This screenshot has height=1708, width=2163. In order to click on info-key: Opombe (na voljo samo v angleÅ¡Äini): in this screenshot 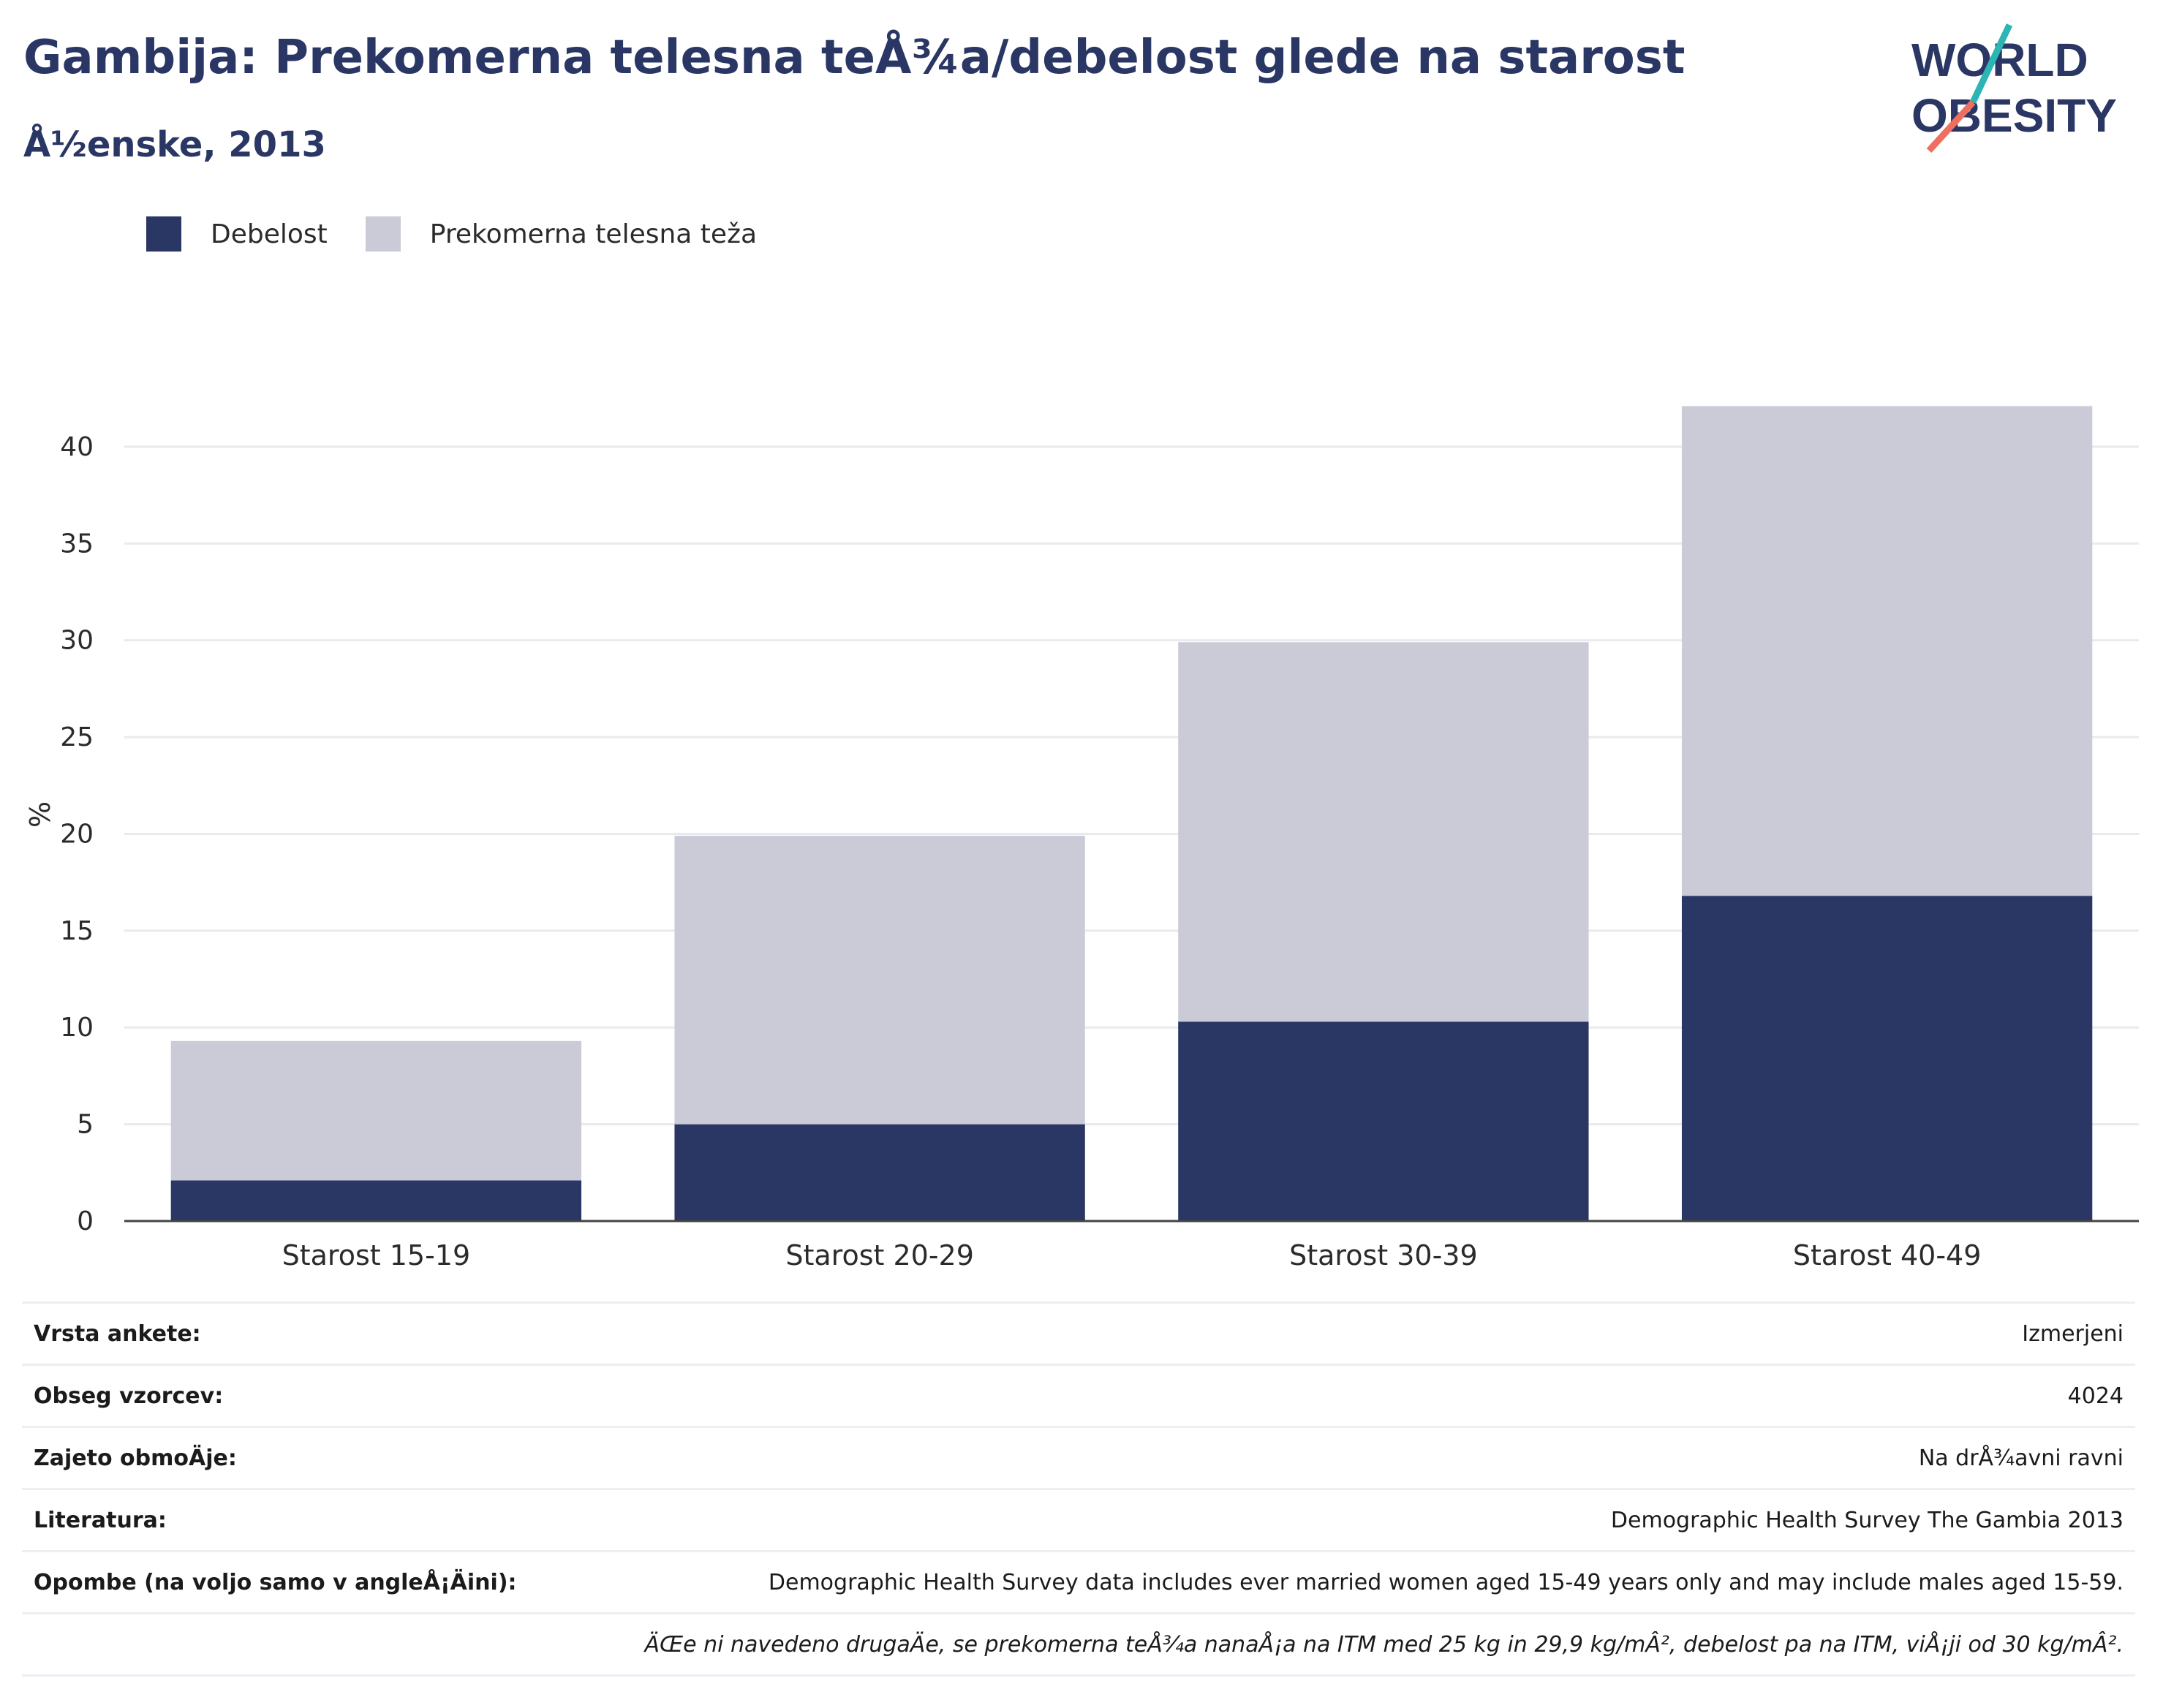, I will do `click(275, 1582)`.